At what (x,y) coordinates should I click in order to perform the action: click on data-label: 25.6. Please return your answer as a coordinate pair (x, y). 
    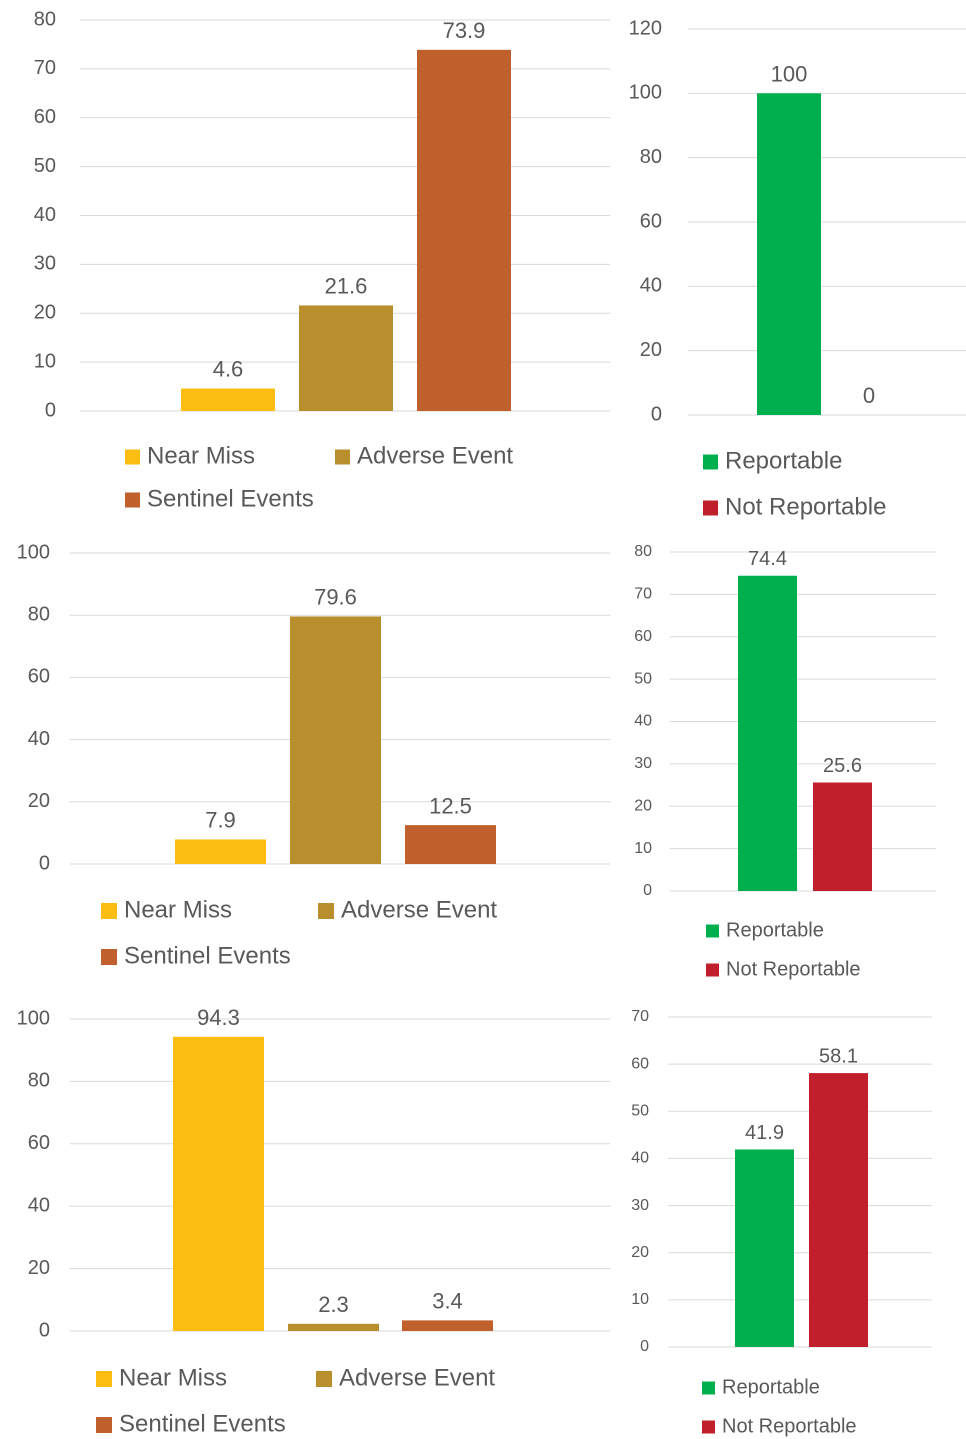
    Looking at the image, I should click on (842, 766).